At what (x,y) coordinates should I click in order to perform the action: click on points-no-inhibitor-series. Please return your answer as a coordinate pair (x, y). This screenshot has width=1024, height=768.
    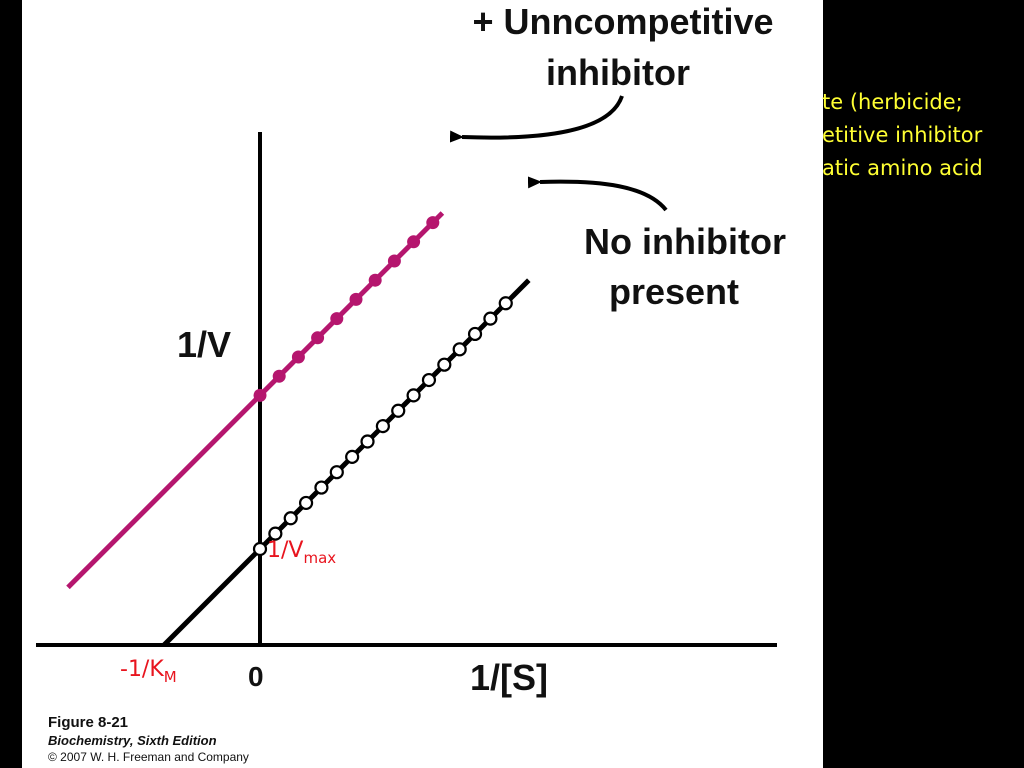
    Looking at the image, I should click on (382, 426).